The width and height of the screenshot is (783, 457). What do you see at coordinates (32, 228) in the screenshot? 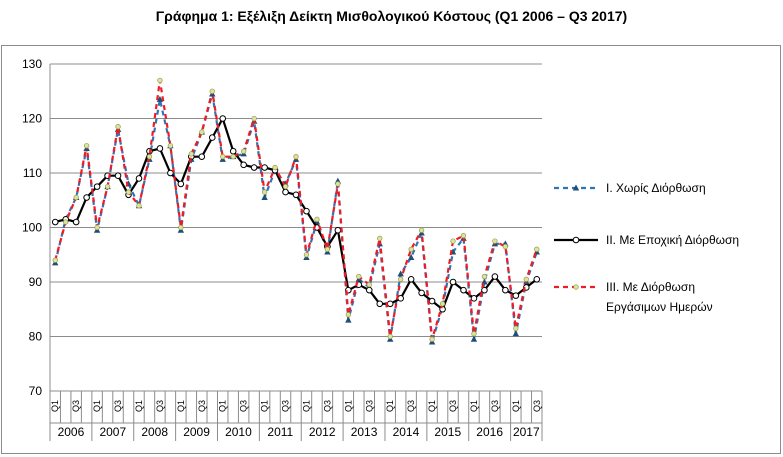
I see `y-tick-label: 100` at bounding box center [32, 228].